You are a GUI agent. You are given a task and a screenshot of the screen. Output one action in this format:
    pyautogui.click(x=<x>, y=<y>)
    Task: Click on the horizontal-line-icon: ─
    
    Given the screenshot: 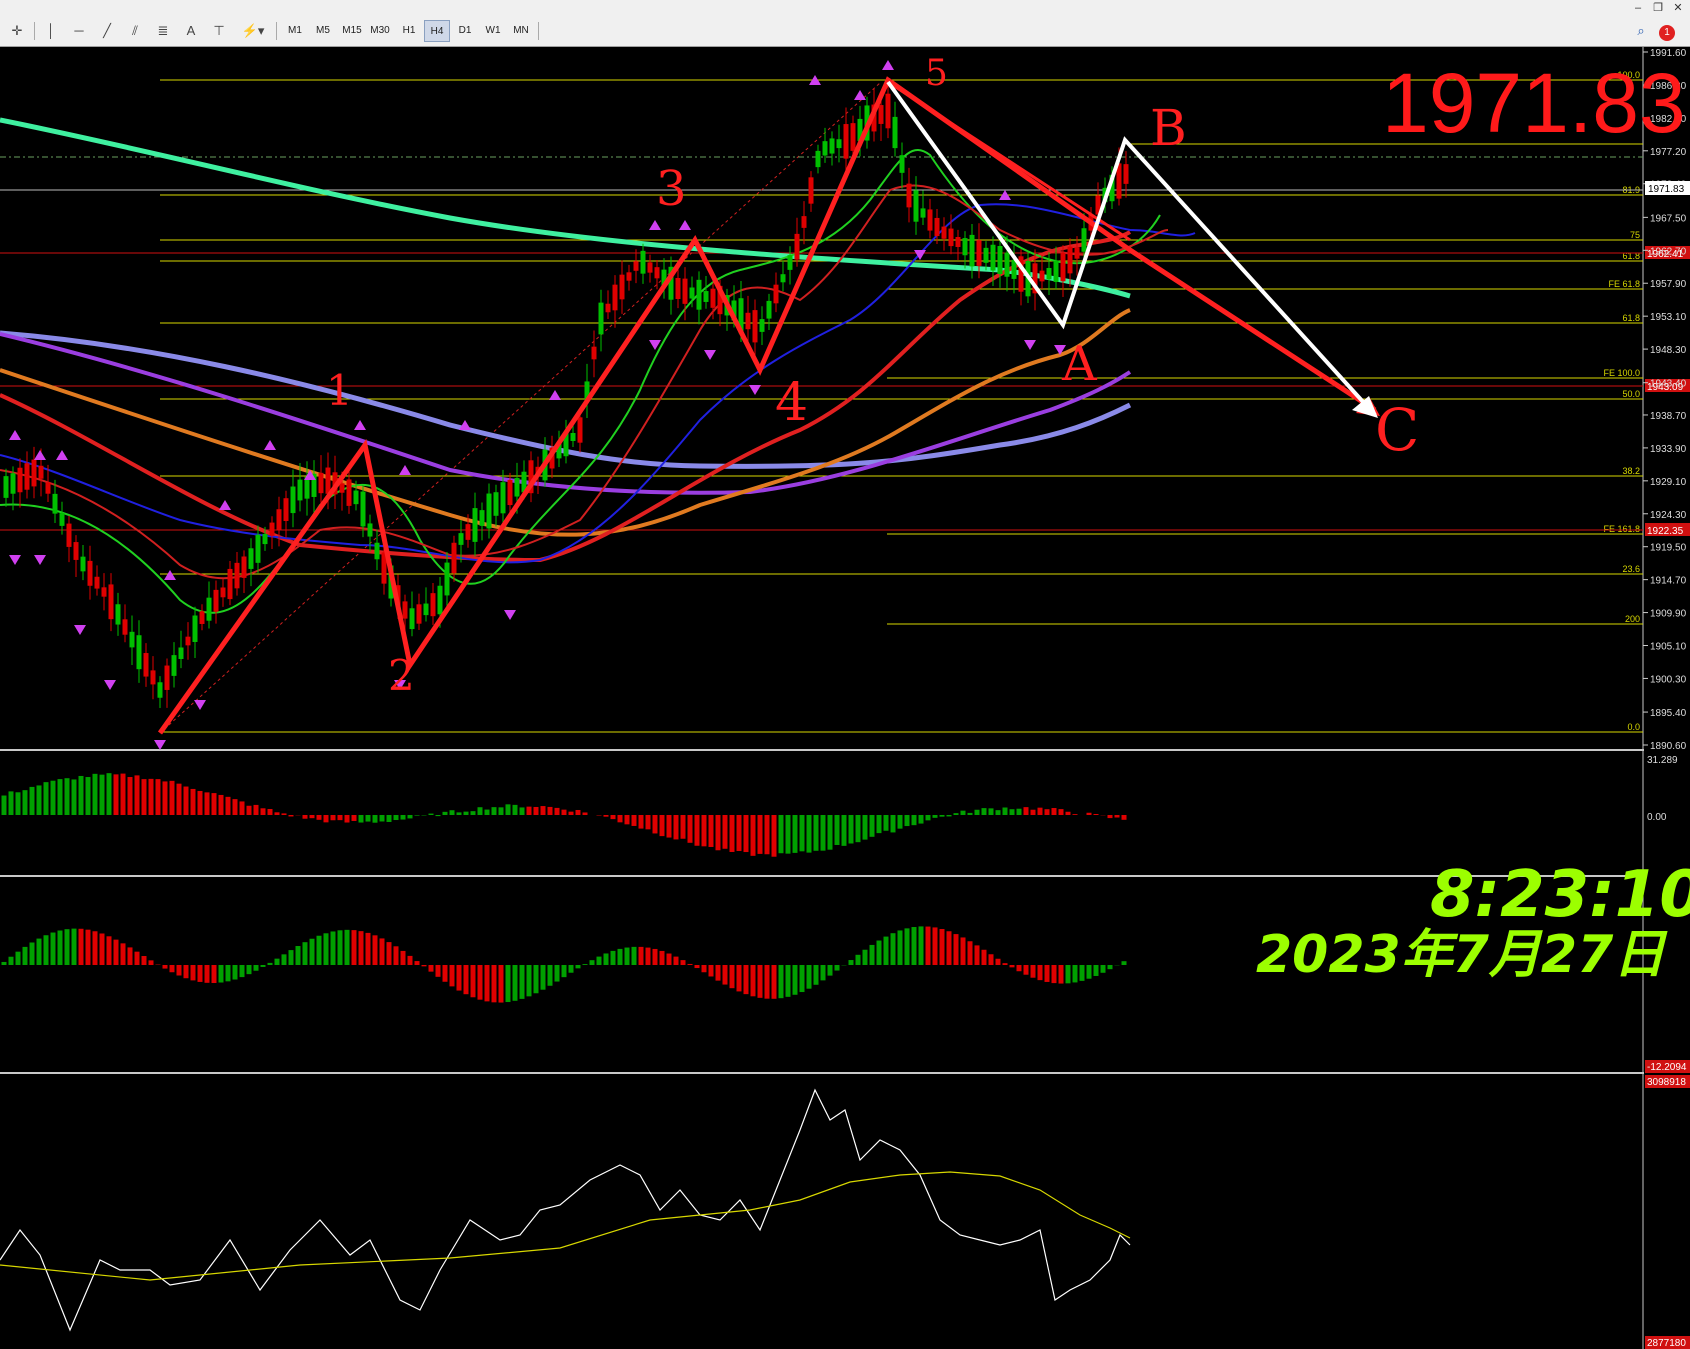 What is the action you would take?
    pyautogui.click(x=79, y=30)
    